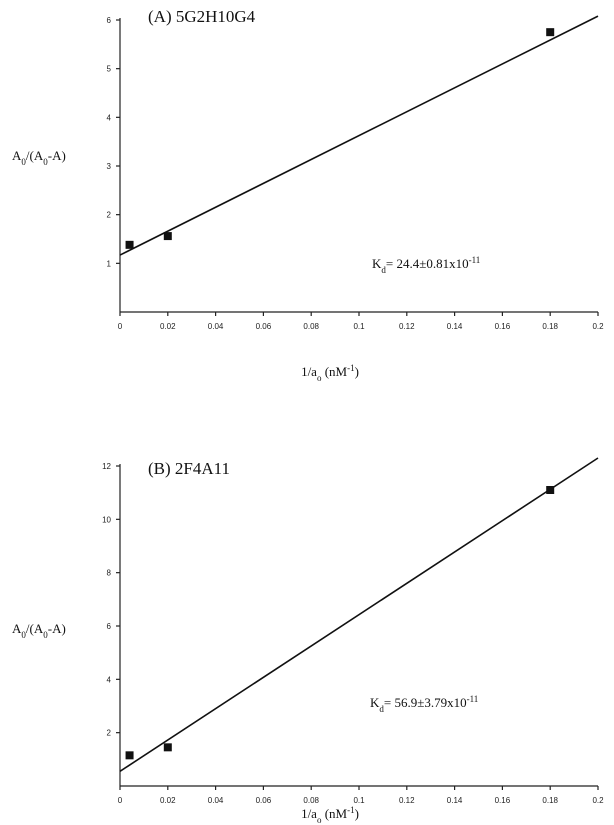 The image size is (614, 825). What do you see at coordinates (109, 573) in the screenshot?
I see `y-tick-label: 8` at bounding box center [109, 573].